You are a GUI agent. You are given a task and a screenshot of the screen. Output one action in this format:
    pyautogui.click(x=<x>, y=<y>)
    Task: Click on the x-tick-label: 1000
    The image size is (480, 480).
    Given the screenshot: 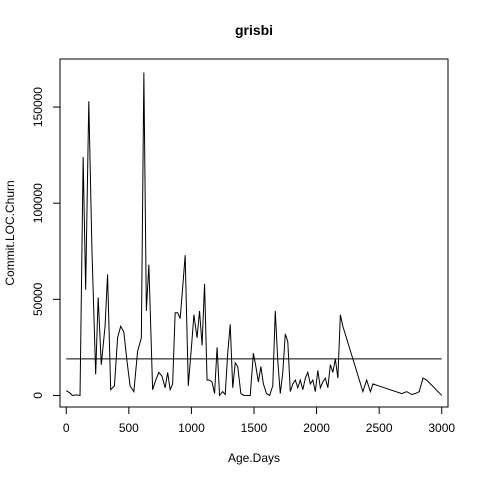 What is the action you would take?
    pyautogui.click(x=191, y=428)
    